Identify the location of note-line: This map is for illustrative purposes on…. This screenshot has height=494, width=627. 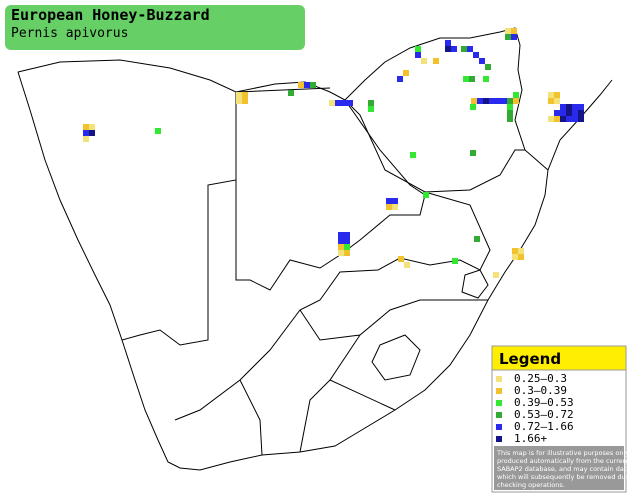
(561, 453).